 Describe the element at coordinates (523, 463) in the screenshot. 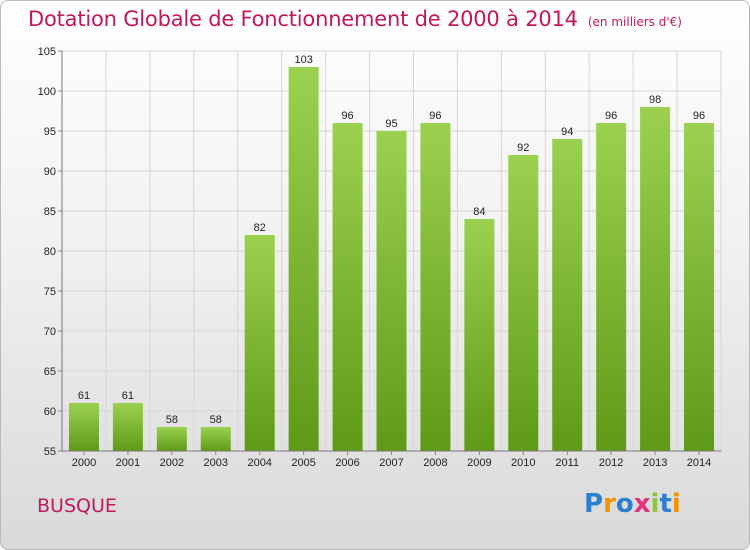

I see `x-tick-label: 2010` at that location.